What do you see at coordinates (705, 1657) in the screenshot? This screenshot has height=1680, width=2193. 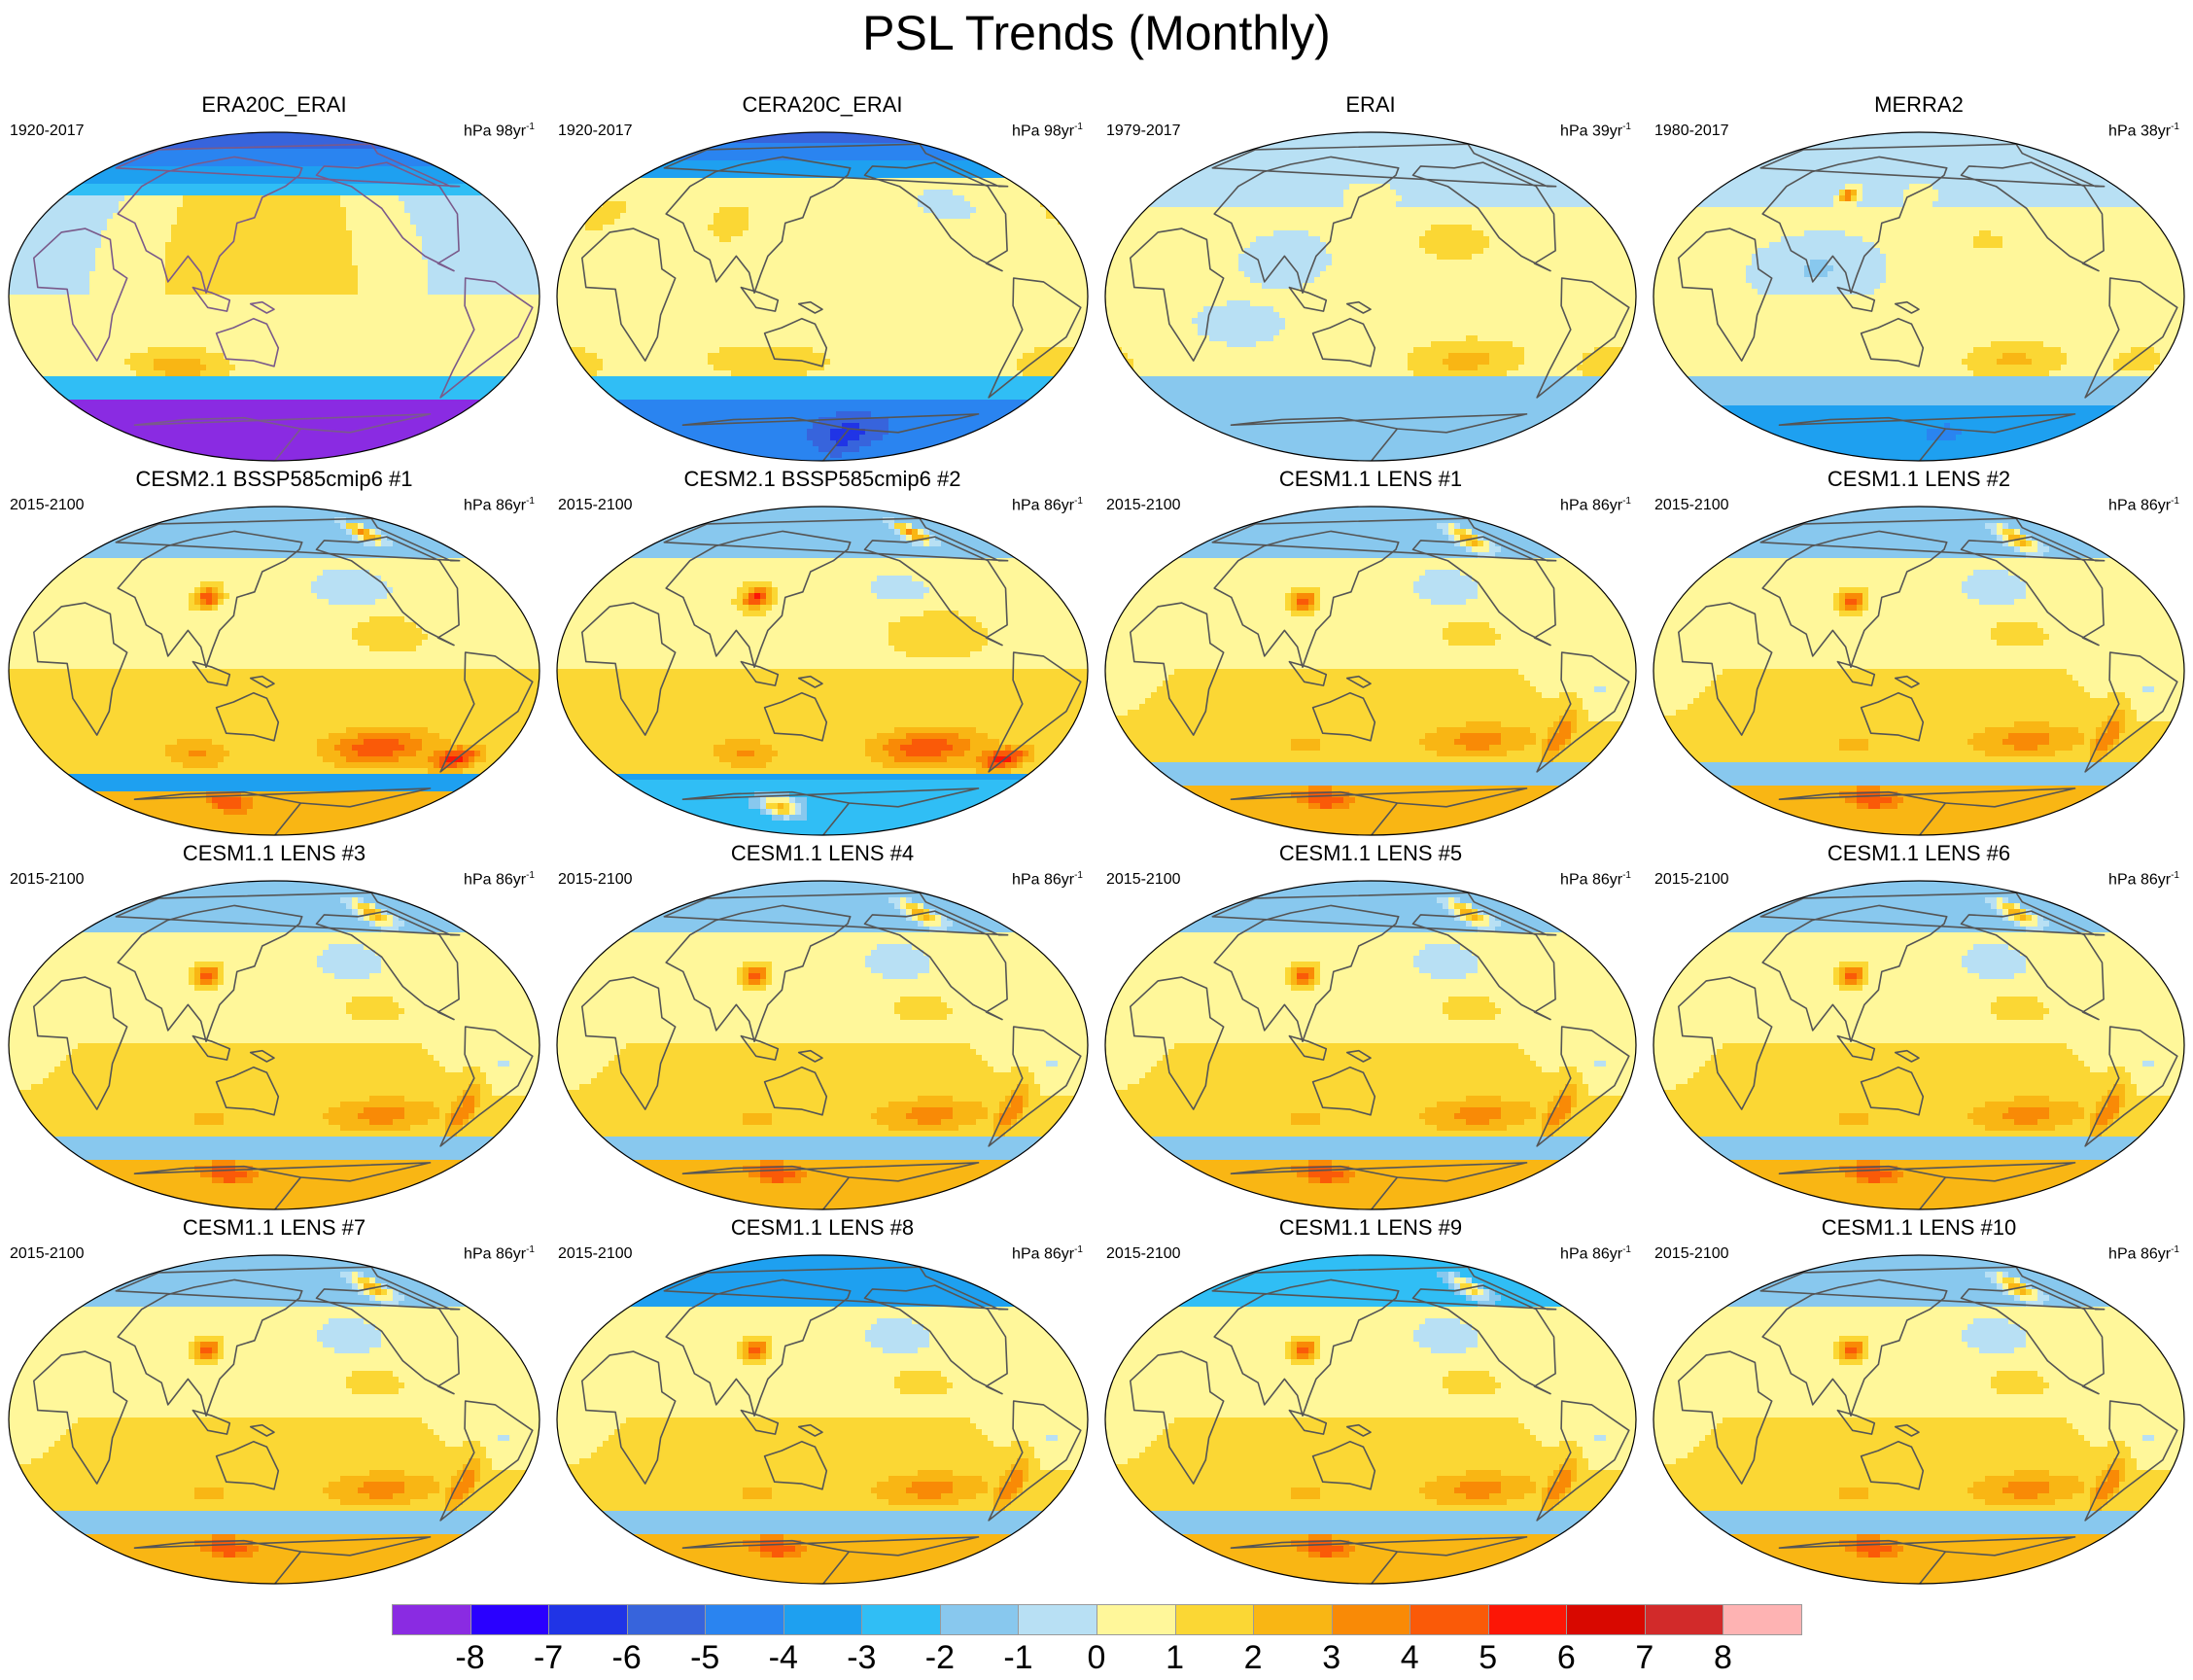 I see `colorbar-label: -5` at bounding box center [705, 1657].